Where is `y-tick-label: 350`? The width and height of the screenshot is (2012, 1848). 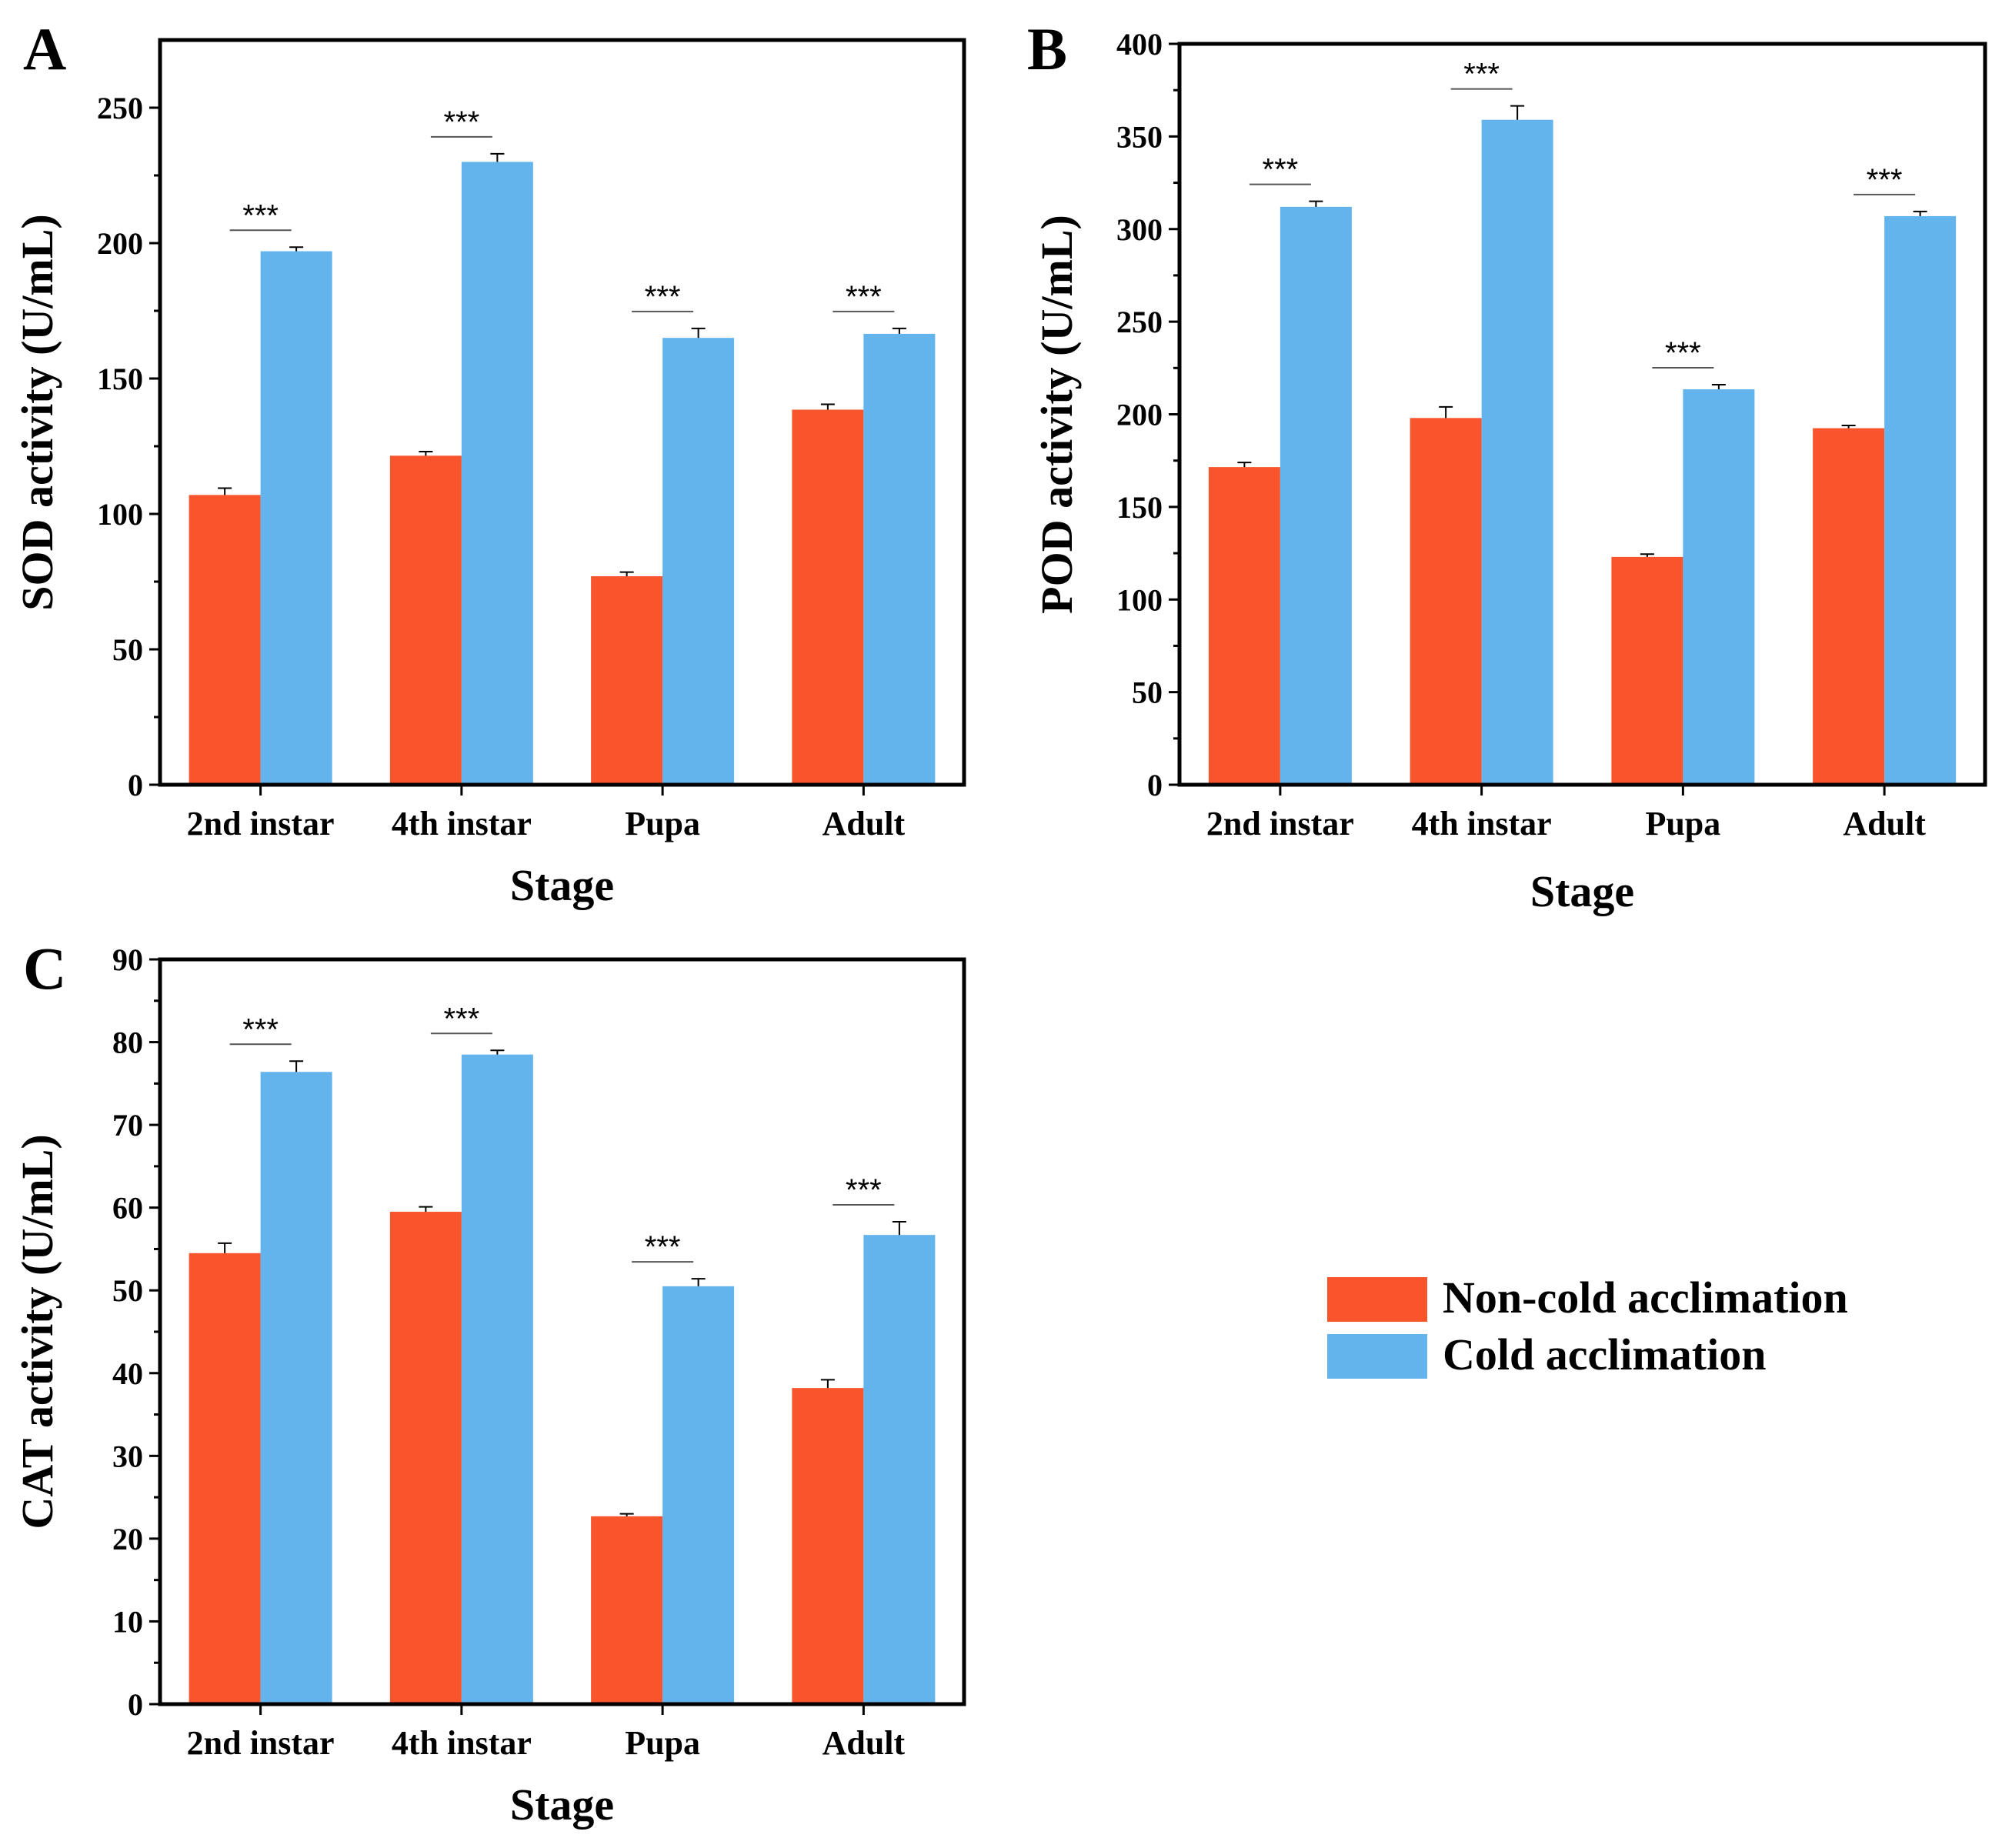 y-tick-label: 350 is located at coordinates (1139, 136).